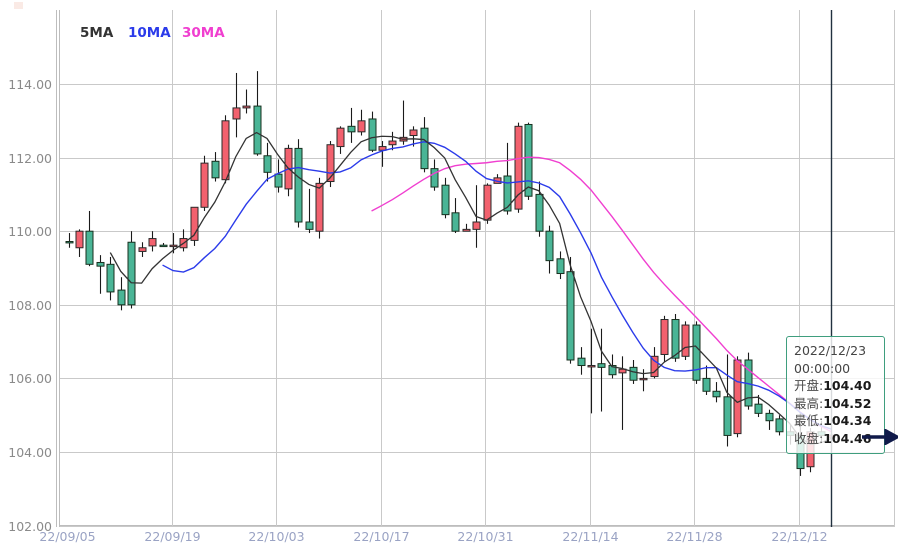  I want to click on y-axis-tick-label: 102.00, so click(30, 526).